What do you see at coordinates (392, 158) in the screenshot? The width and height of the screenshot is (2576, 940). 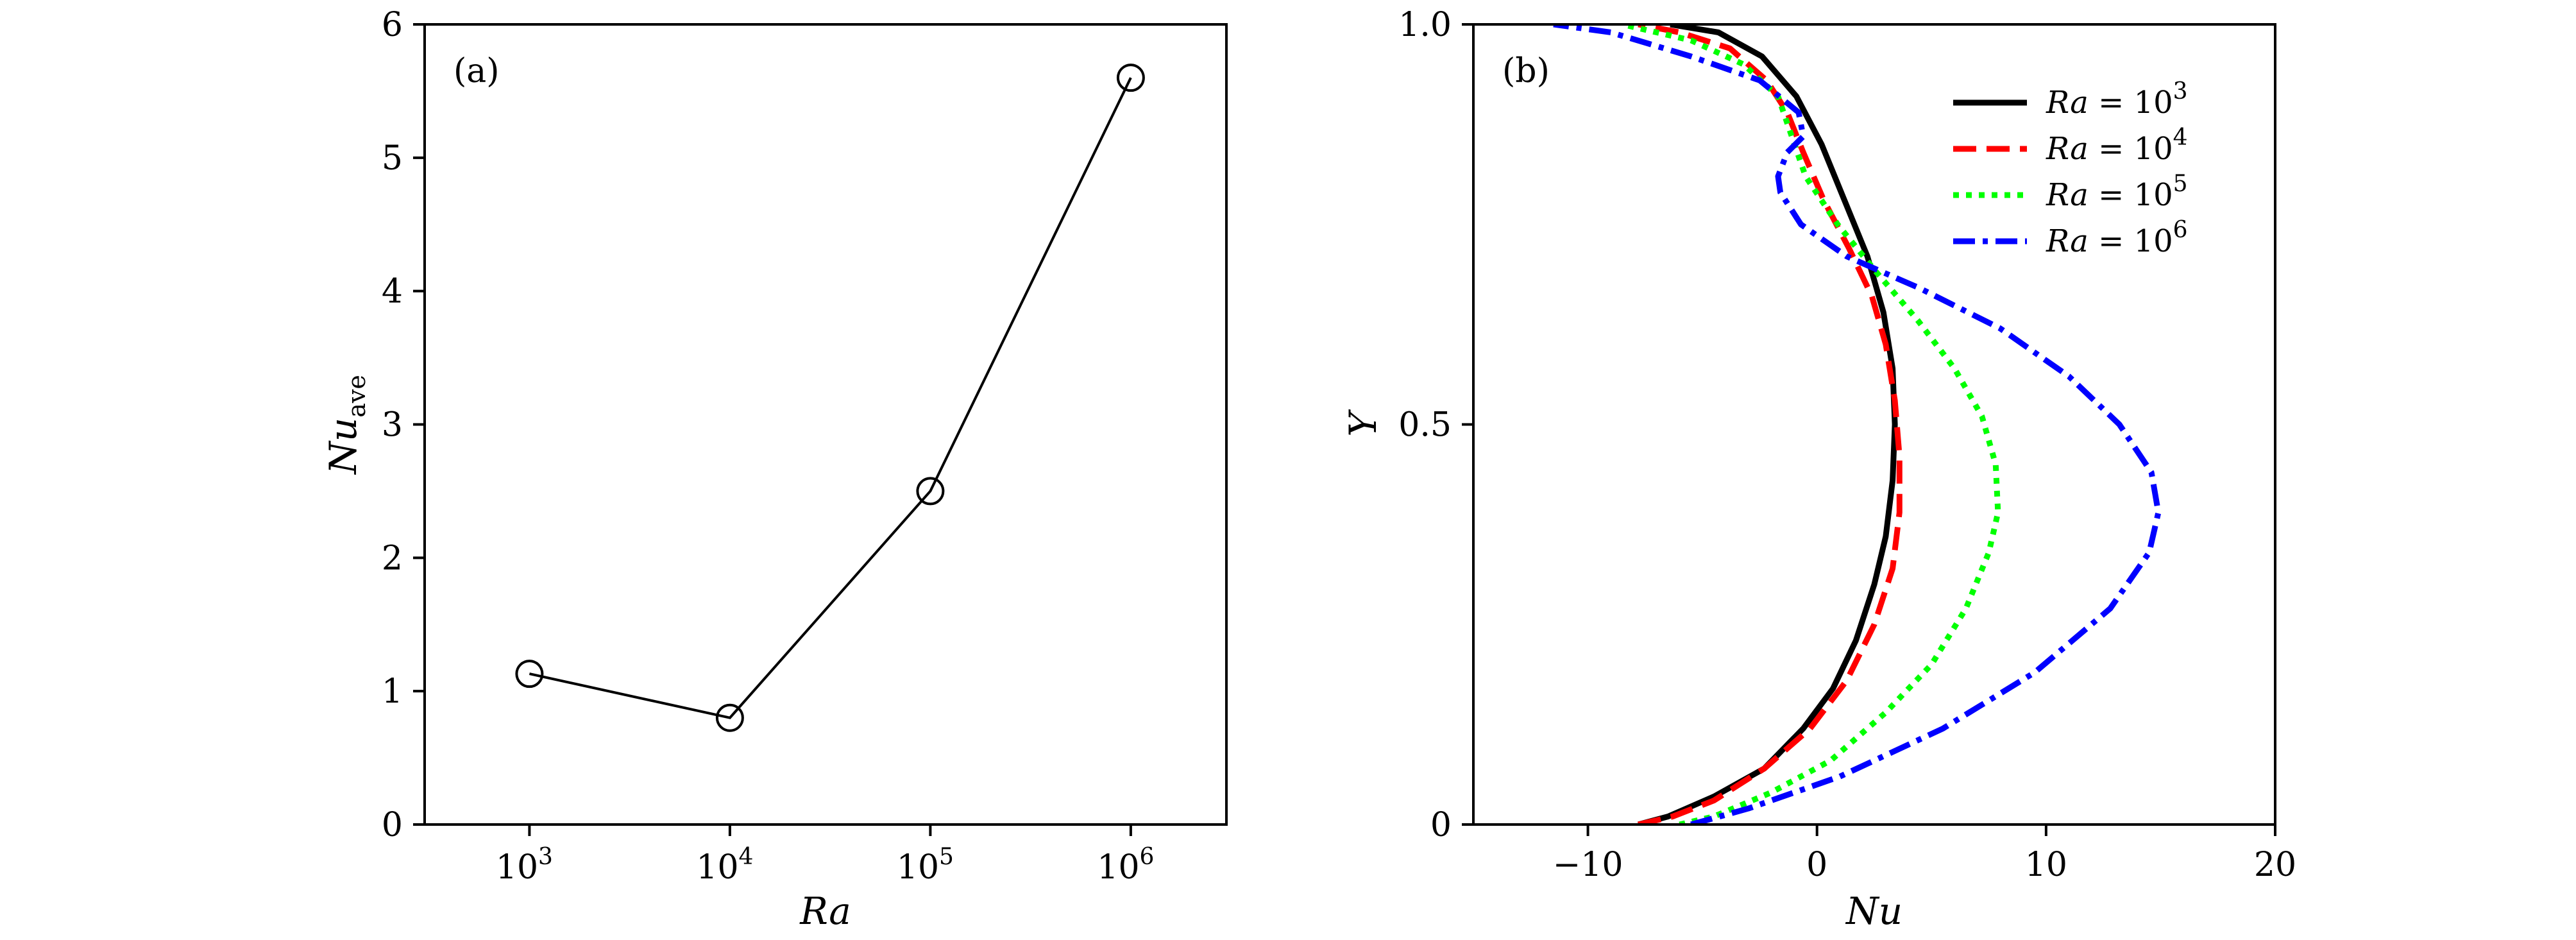 I see `y-tick-label-a: 5` at bounding box center [392, 158].